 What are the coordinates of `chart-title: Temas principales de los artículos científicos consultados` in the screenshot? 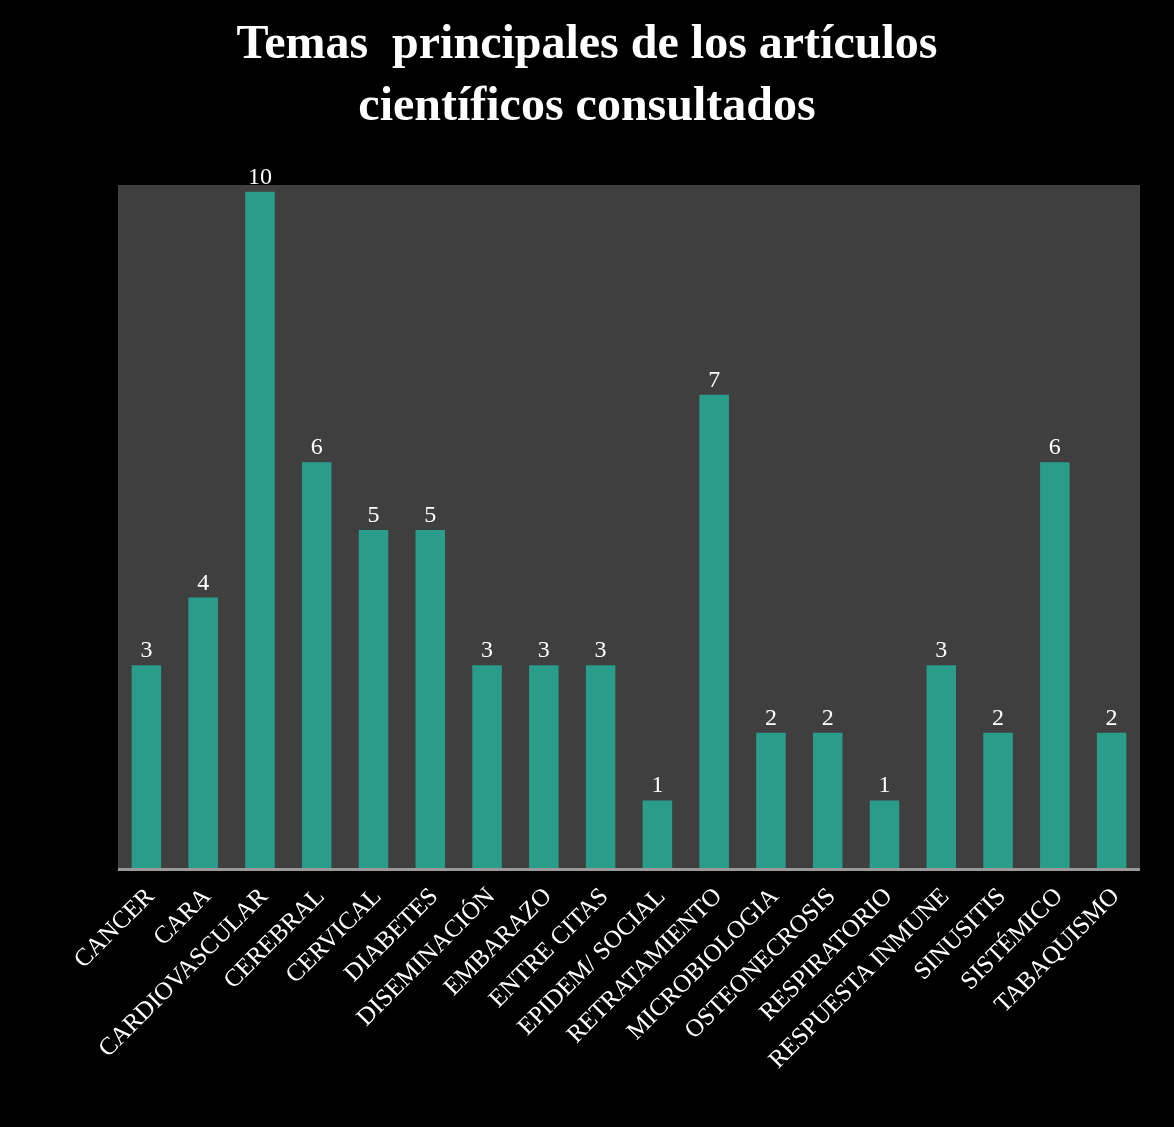 It's located at (587, 72).